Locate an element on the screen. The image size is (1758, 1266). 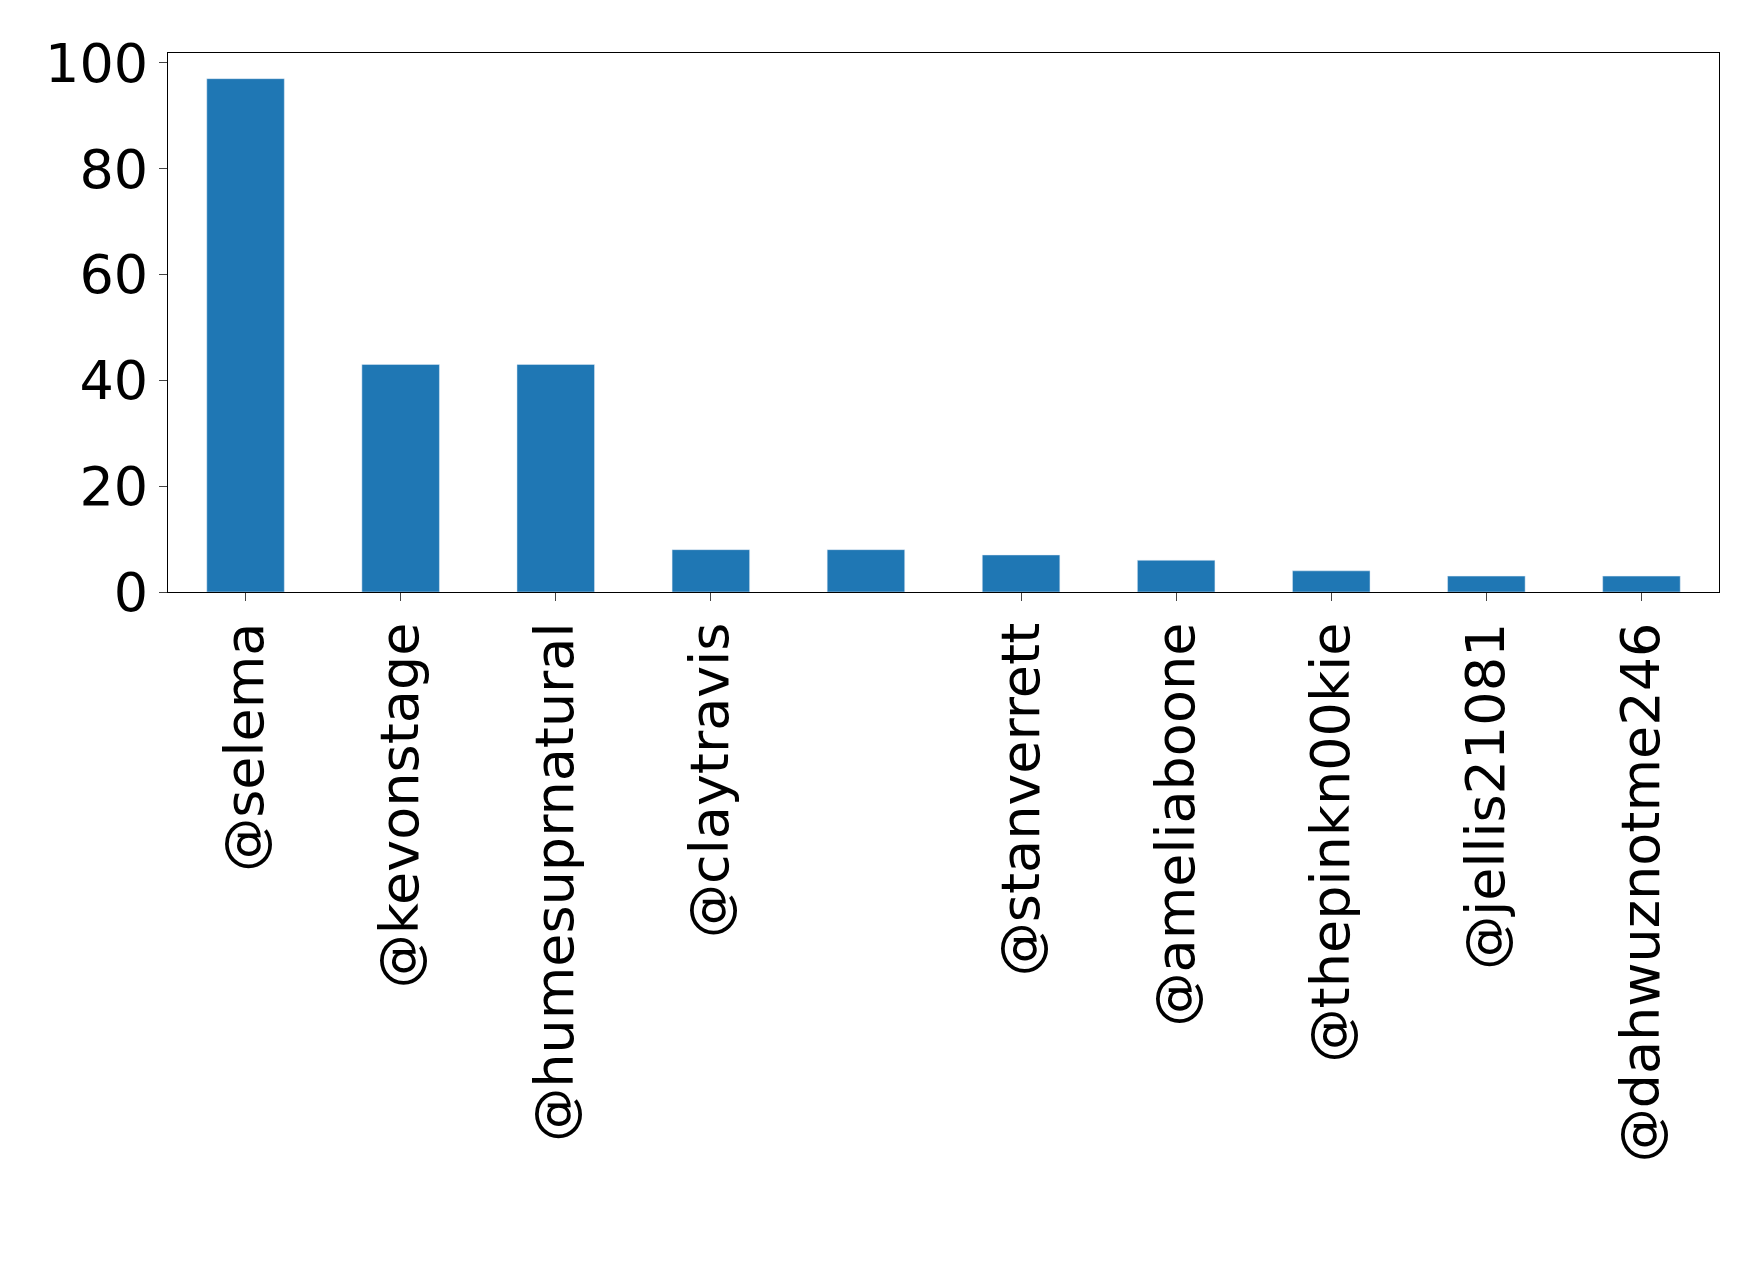
y-tick-label: 60 is located at coordinates (114, 275).